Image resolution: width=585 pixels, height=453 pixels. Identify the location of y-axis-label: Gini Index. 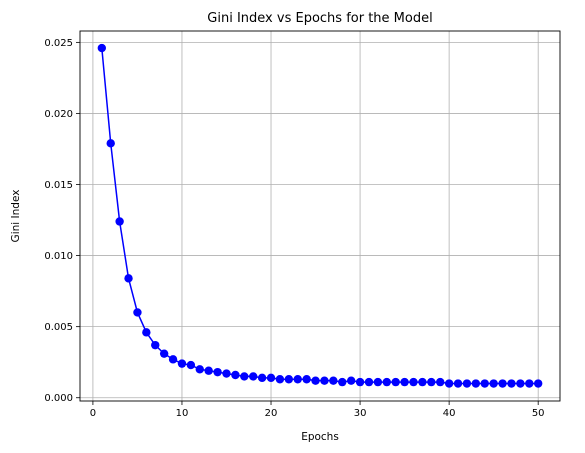
(16, 216).